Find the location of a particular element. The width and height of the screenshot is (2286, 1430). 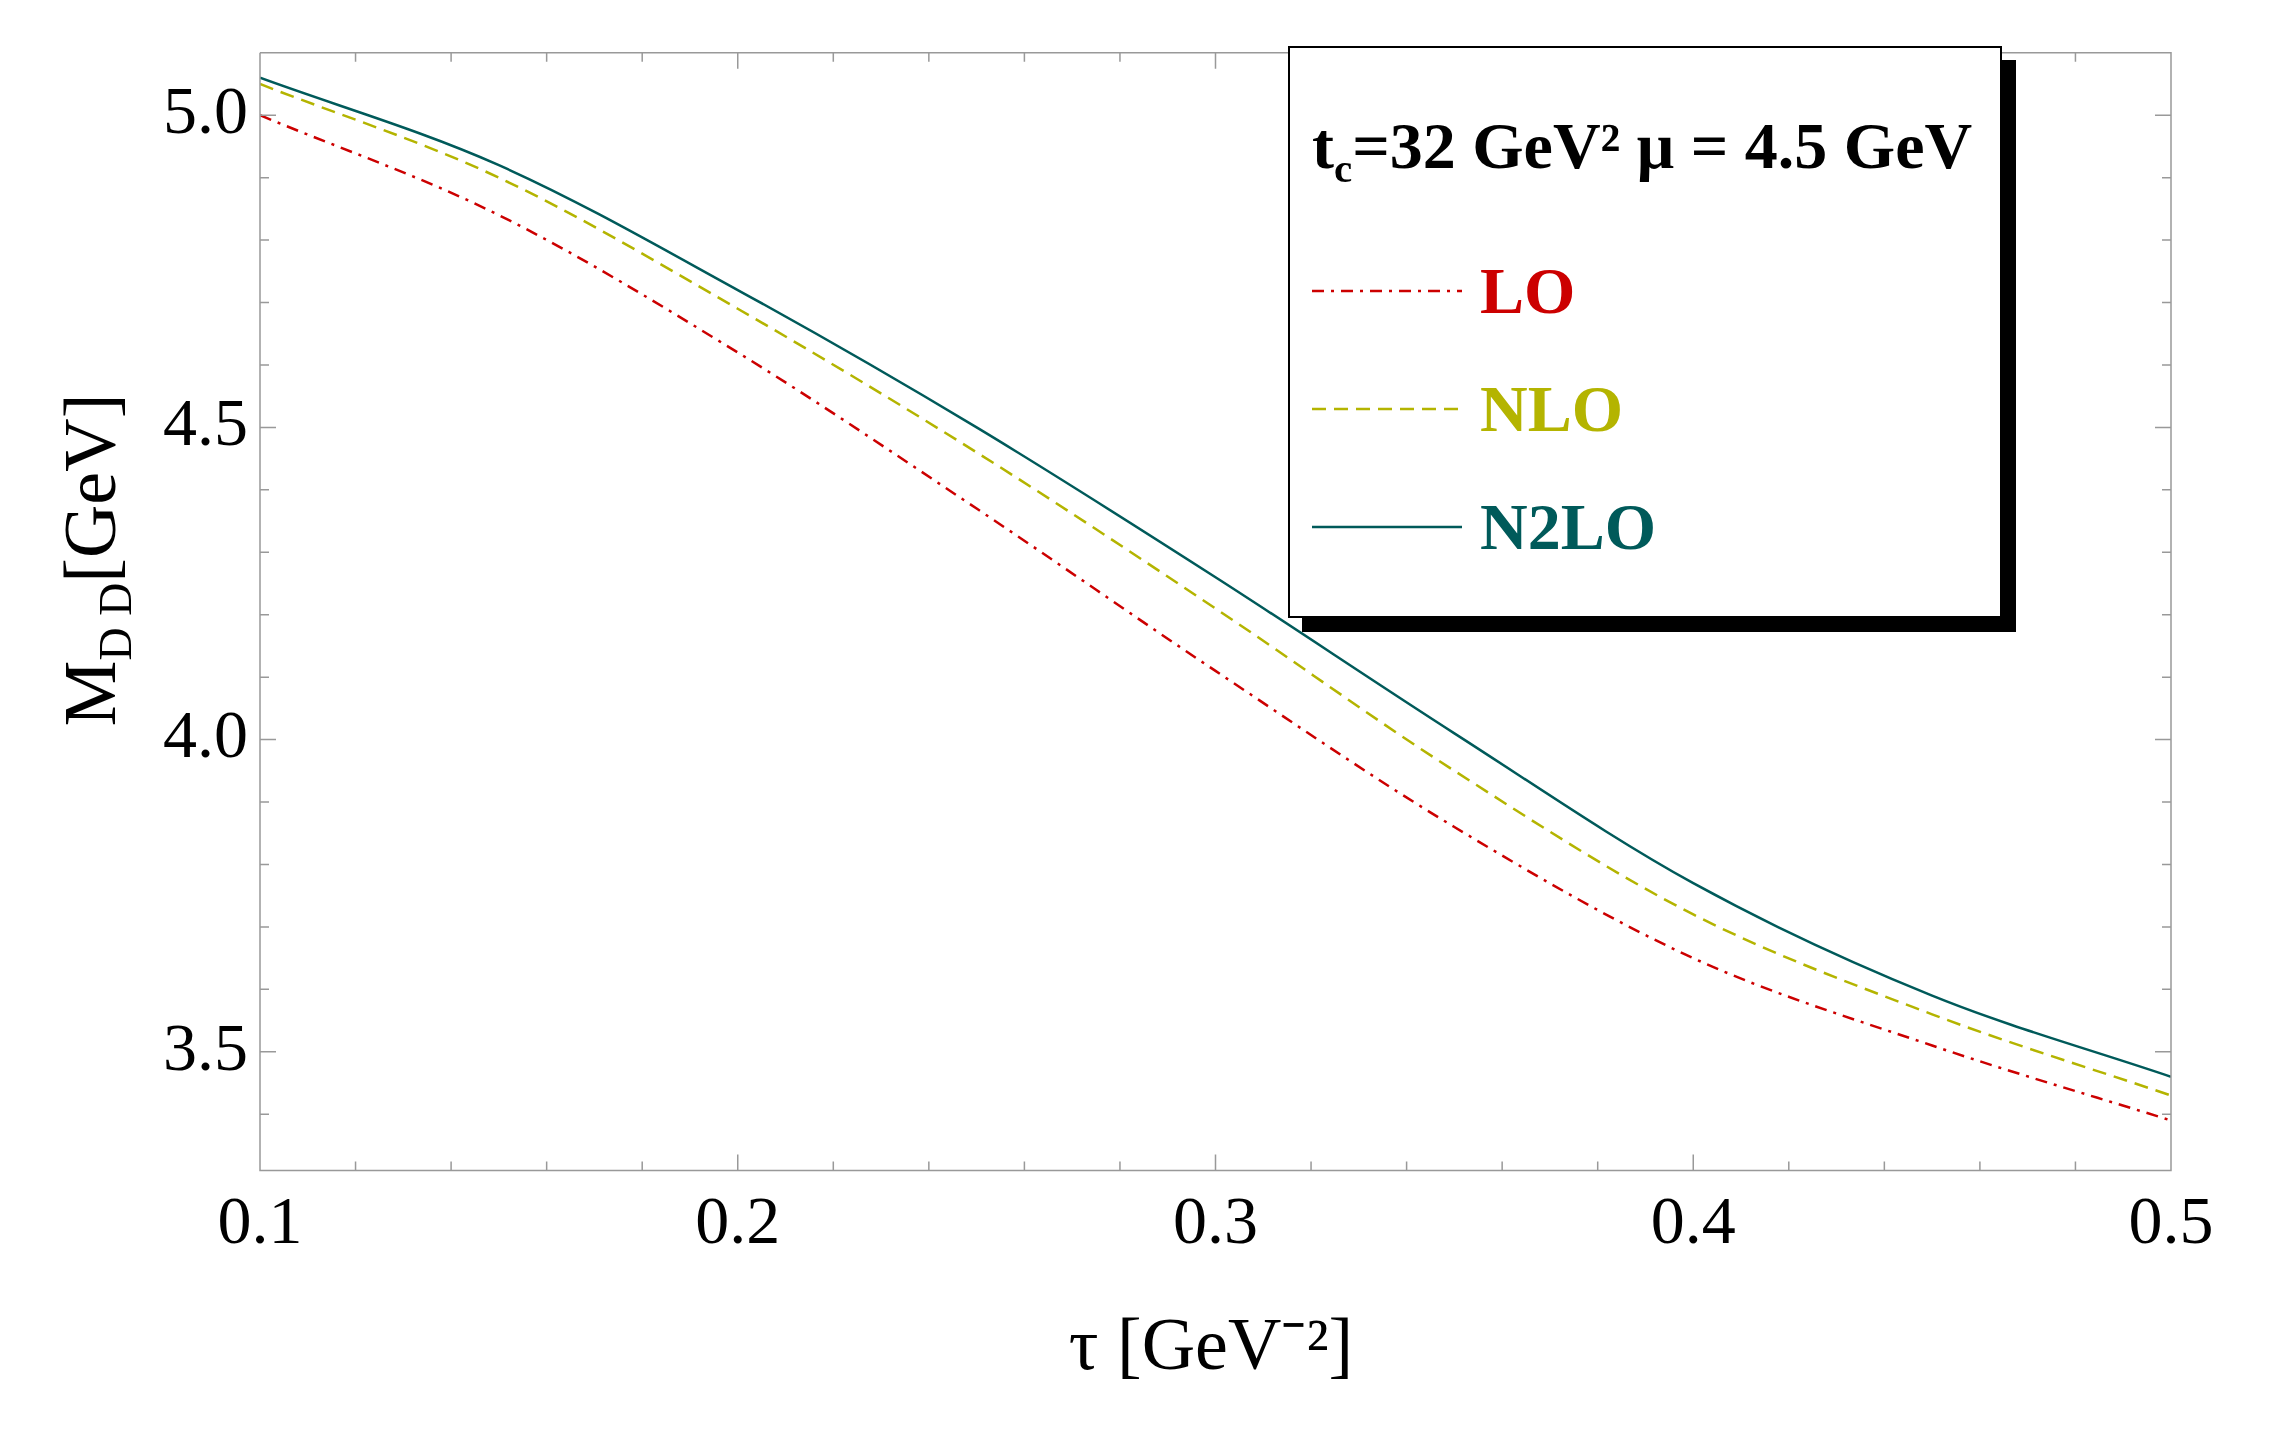

legend-label: LO is located at coordinates (1528, 291).